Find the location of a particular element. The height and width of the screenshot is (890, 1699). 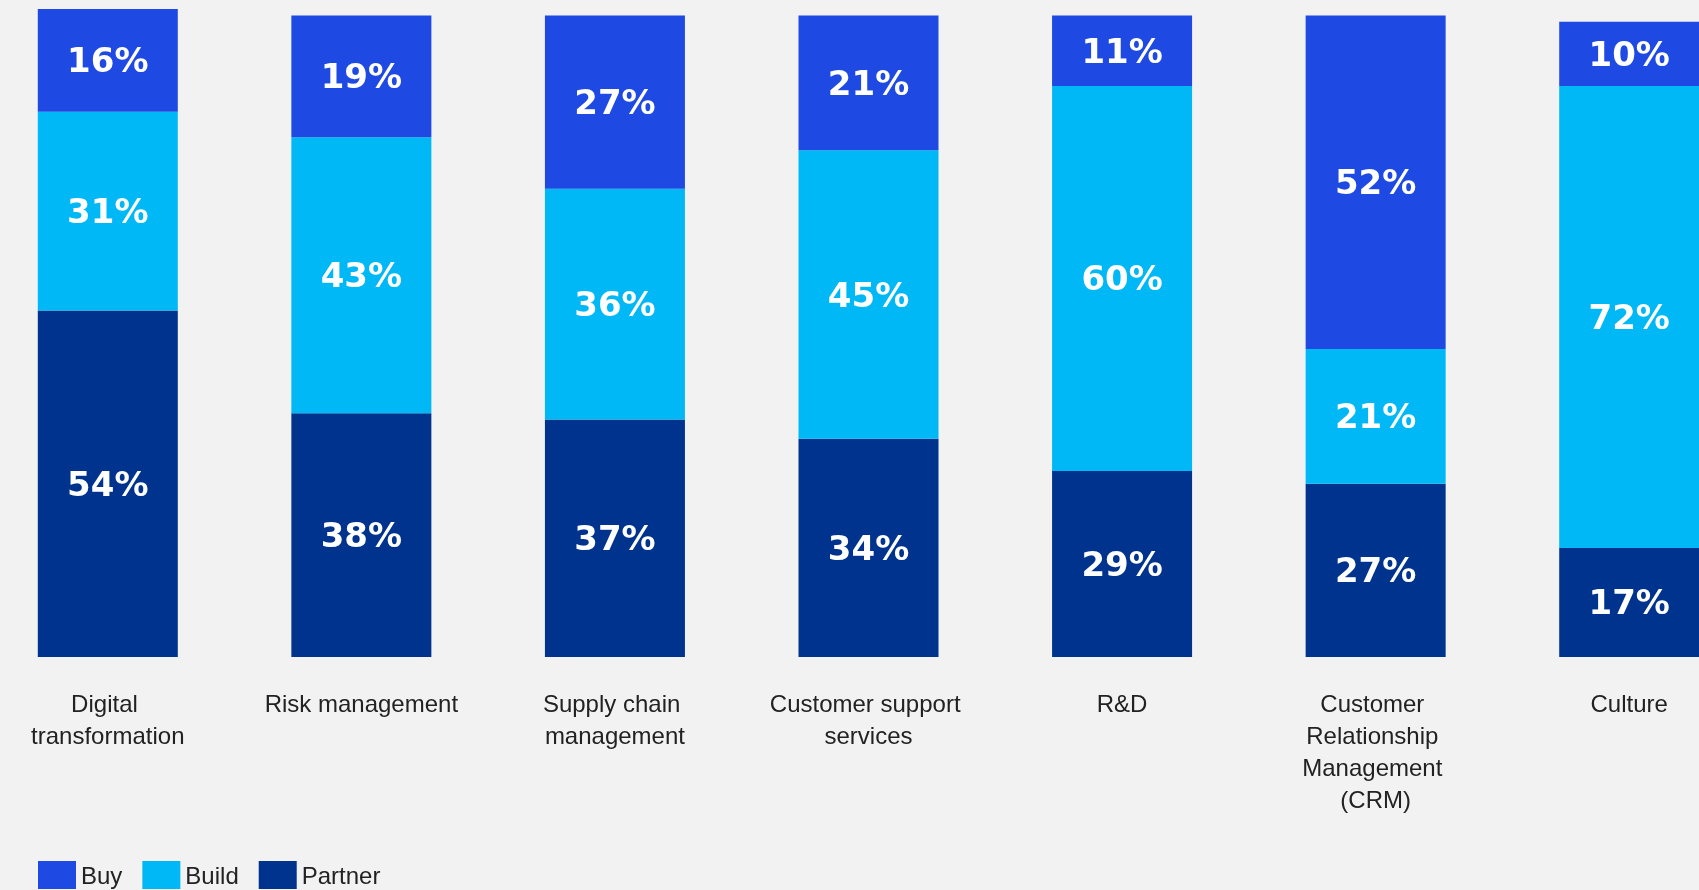

data-label: 72% is located at coordinates (1629, 316).